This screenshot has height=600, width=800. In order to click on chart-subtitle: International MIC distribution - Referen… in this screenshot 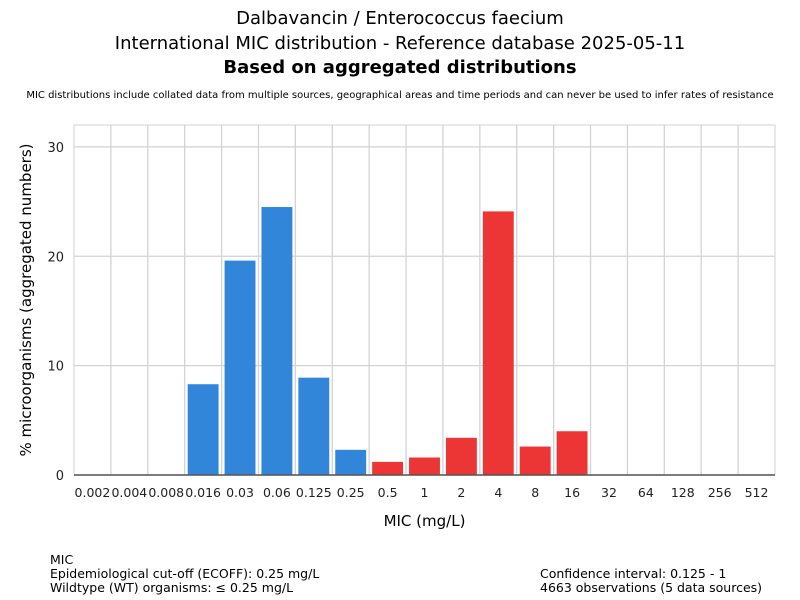, I will do `click(400, 43)`.